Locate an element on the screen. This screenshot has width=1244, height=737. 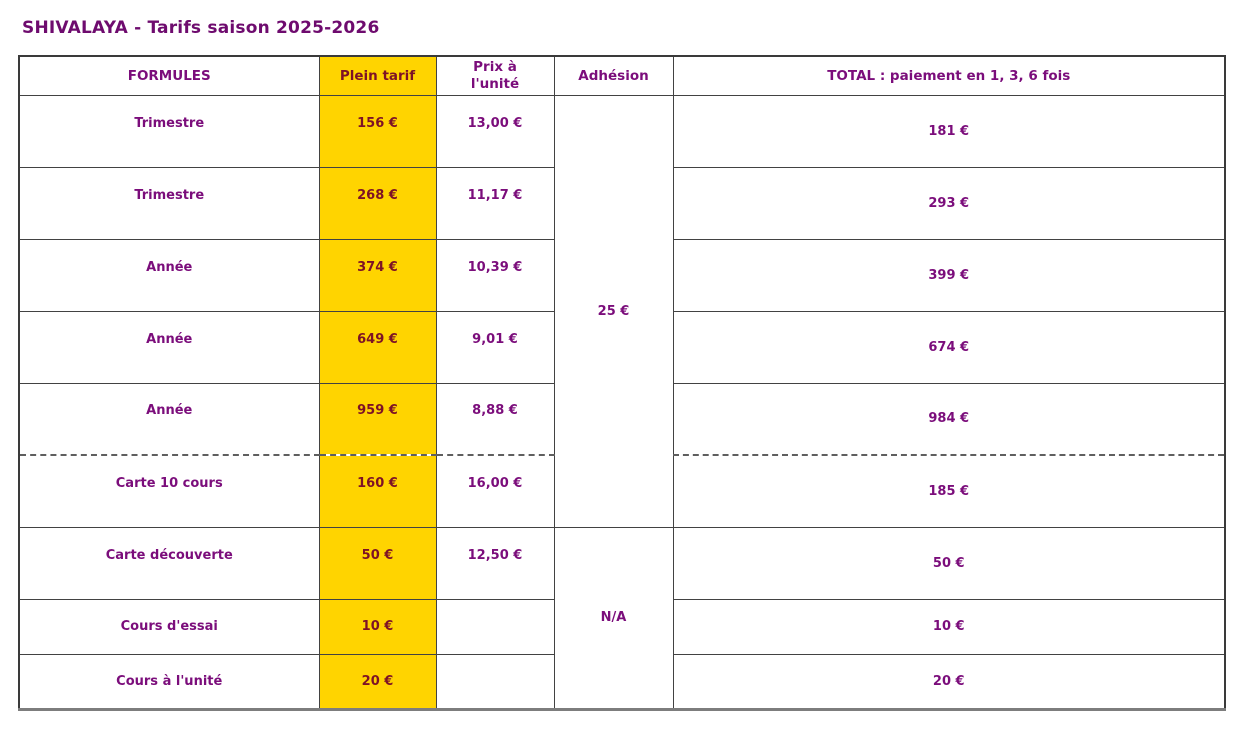
table-row: Année 649 € 9,01 € 674 € is located at coordinates (622, 347).